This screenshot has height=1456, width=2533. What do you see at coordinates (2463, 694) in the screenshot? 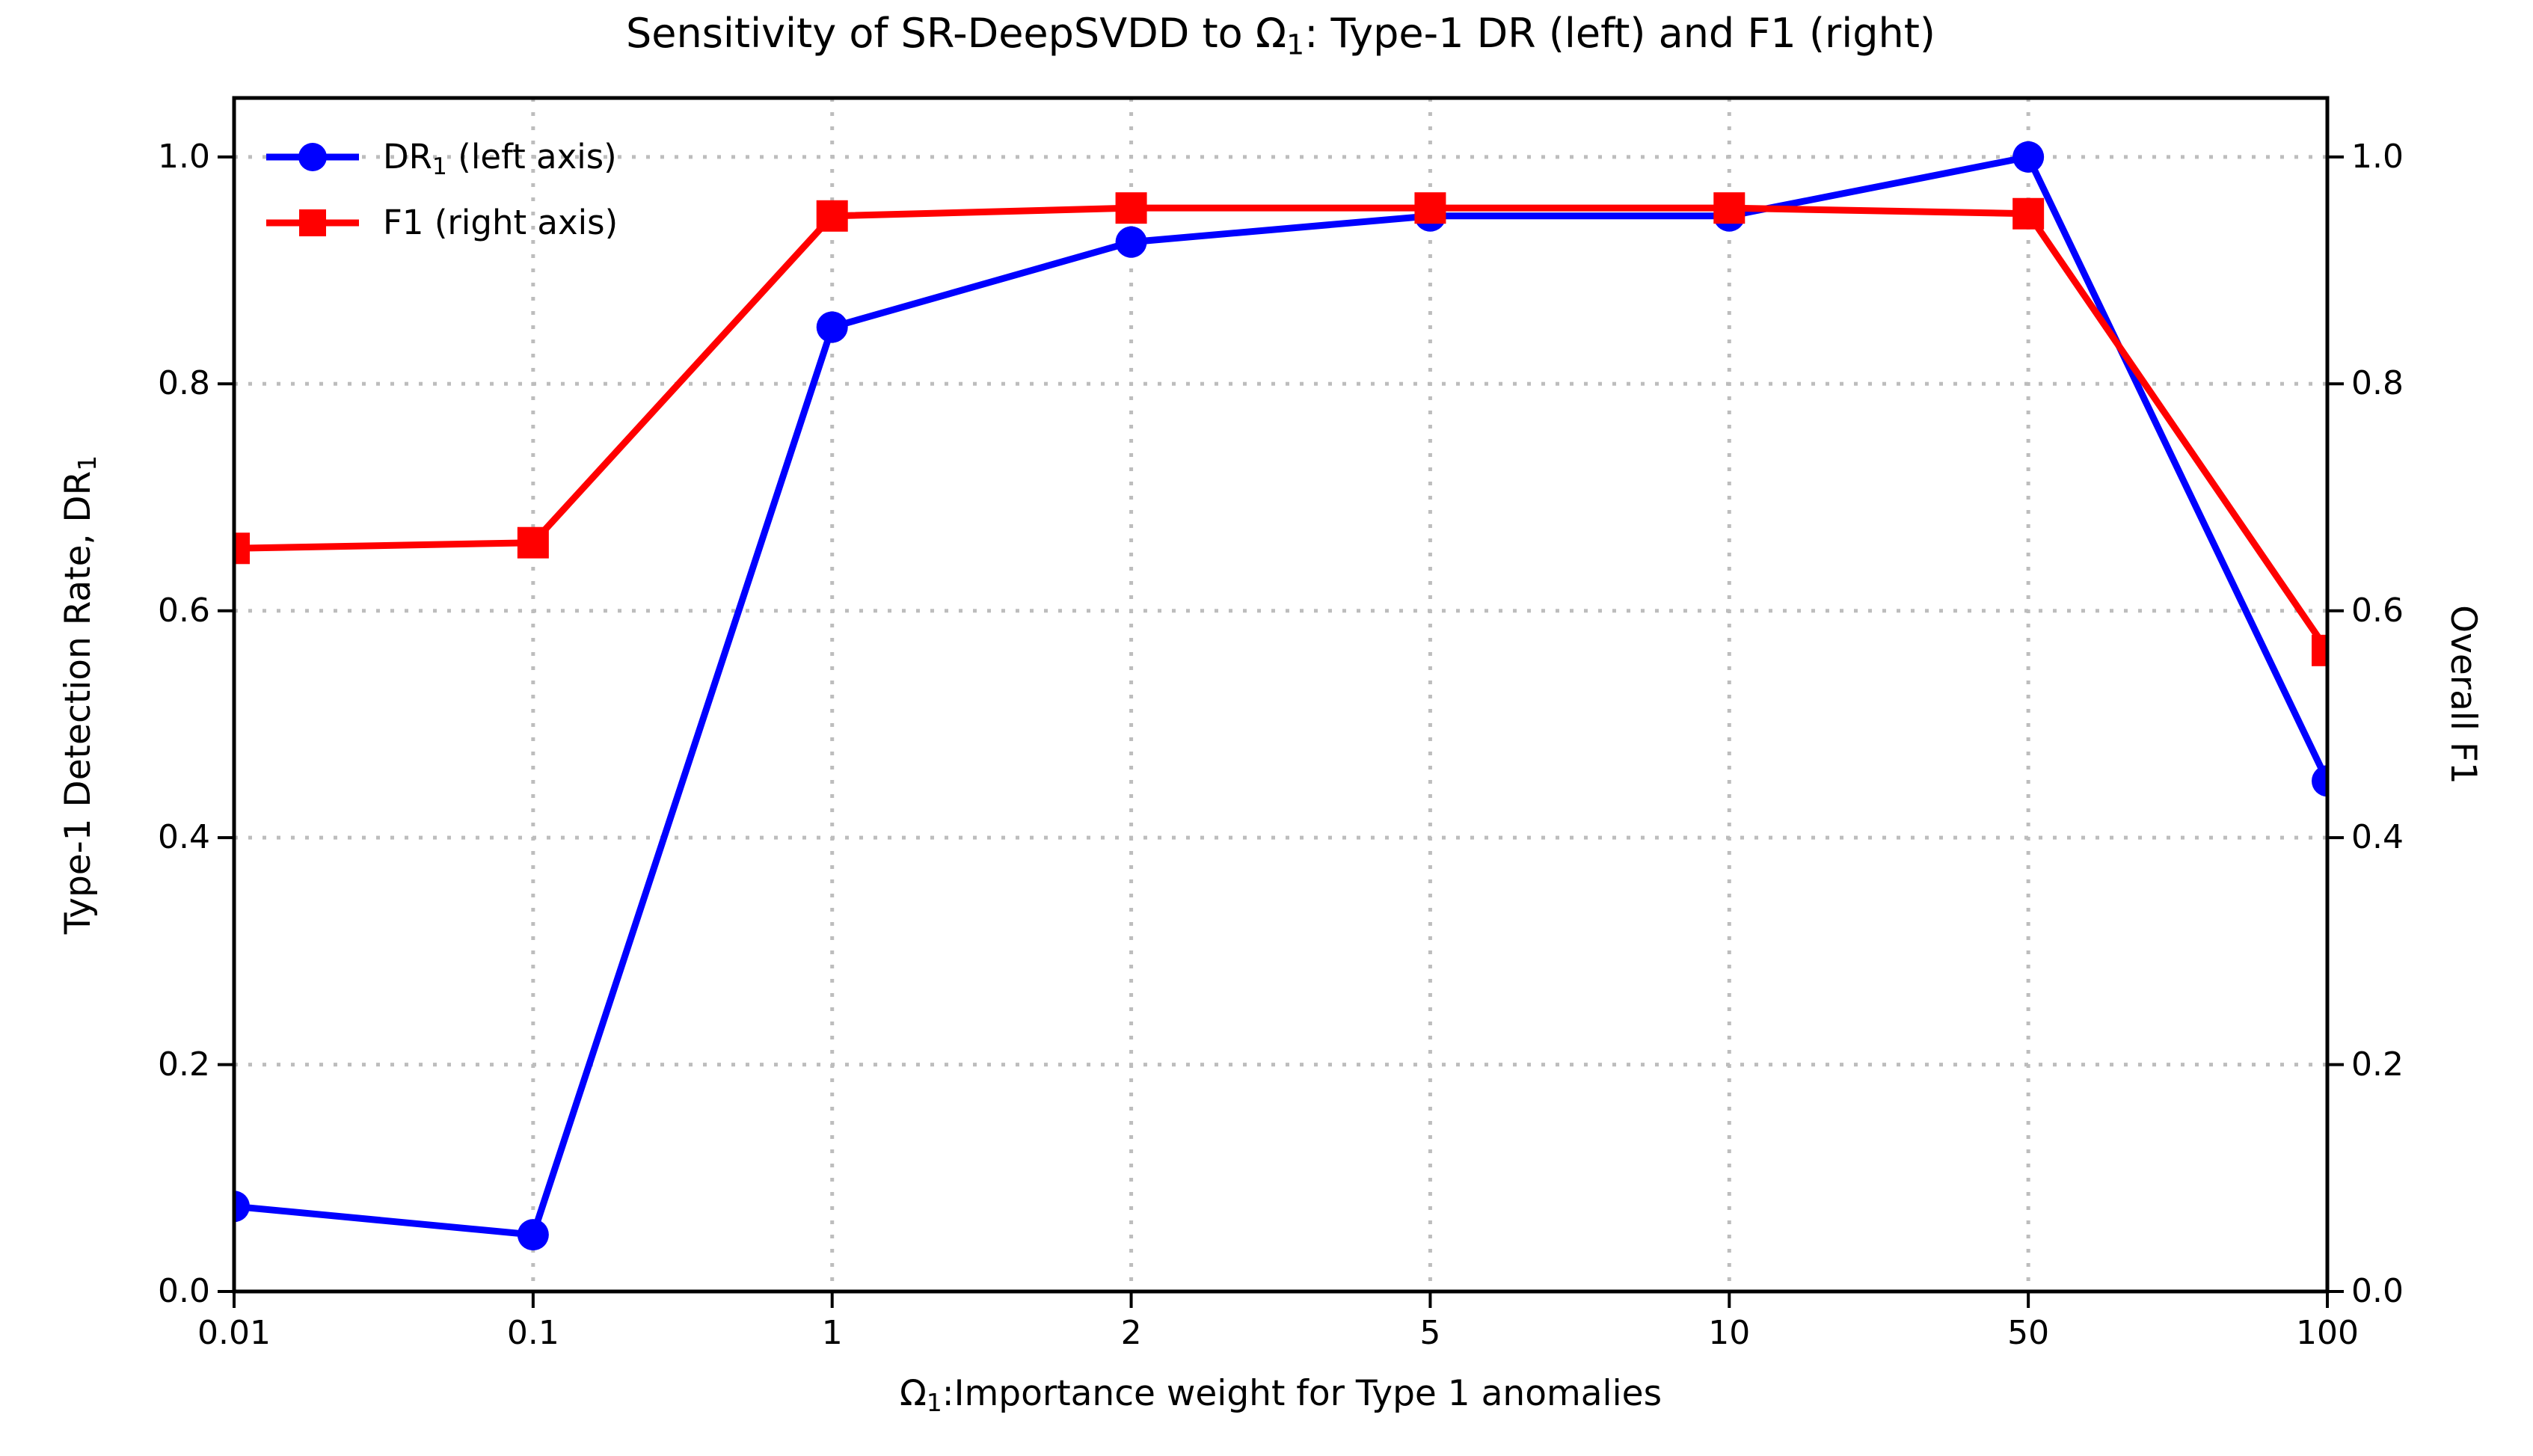
I see `y-axis-label-right: Overall F1` at bounding box center [2463, 694].